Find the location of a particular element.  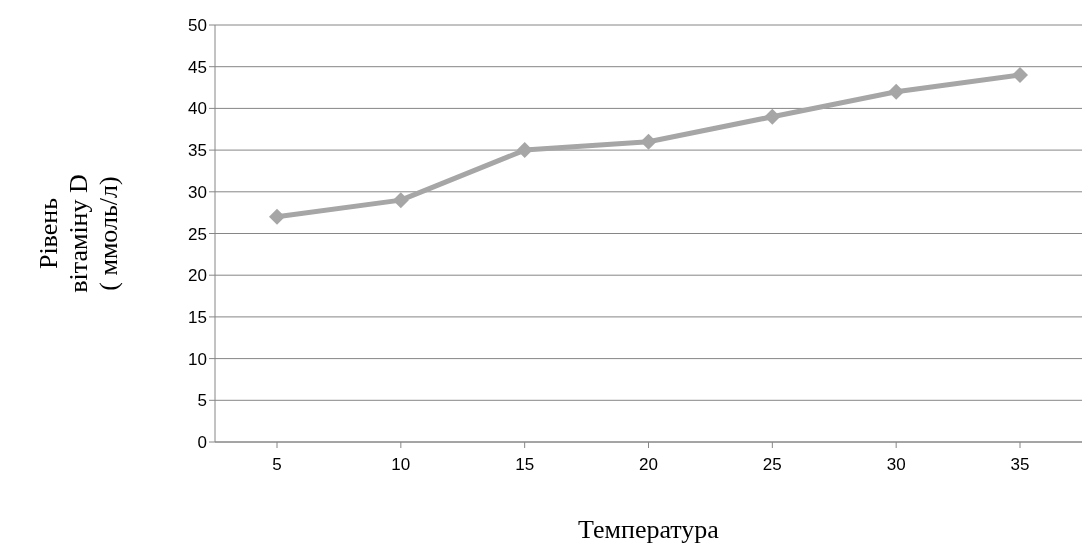

x-axis-title: Температура is located at coordinates (649, 529).